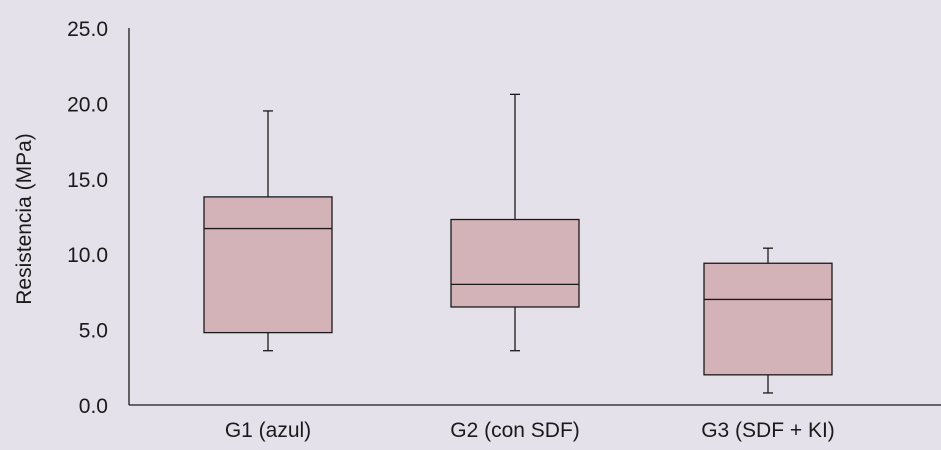 This screenshot has height=450, width=941. I want to click on x-tick-label: G1 (azul), so click(268, 430).